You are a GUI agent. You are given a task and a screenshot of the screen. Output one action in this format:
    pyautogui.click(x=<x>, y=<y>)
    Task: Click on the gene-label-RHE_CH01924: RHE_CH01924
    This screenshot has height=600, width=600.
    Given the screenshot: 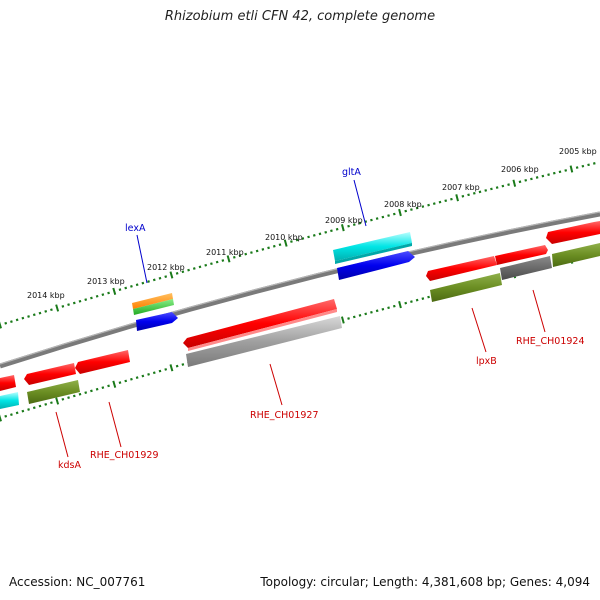 What is the action you would take?
    pyautogui.click(x=550, y=341)
    